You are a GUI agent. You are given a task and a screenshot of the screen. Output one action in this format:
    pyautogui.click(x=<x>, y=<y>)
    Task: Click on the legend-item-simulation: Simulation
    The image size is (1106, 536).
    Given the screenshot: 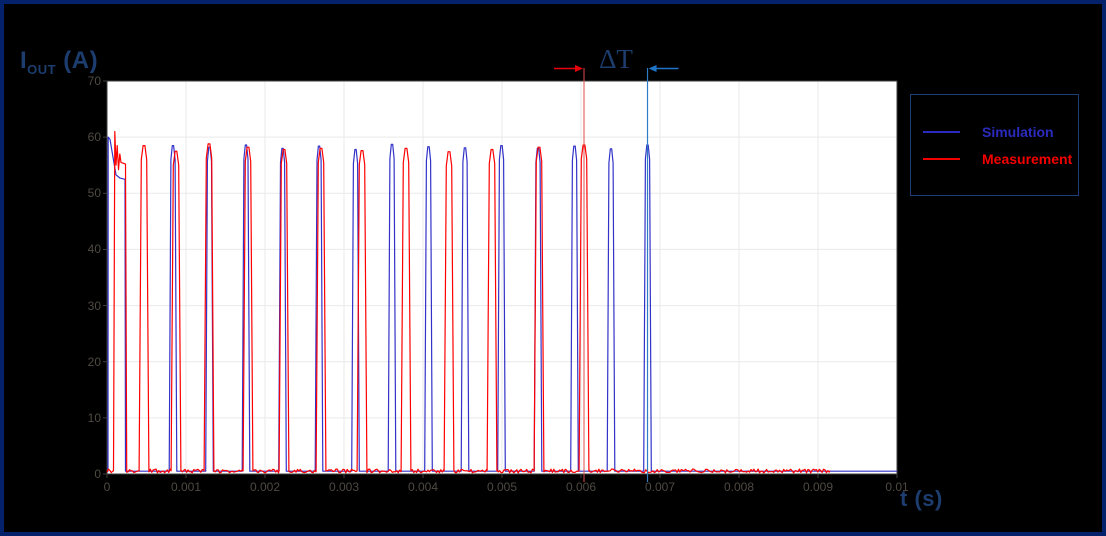 What is the action you would take?
    pyautogui.click(x=1000, y=132)
    